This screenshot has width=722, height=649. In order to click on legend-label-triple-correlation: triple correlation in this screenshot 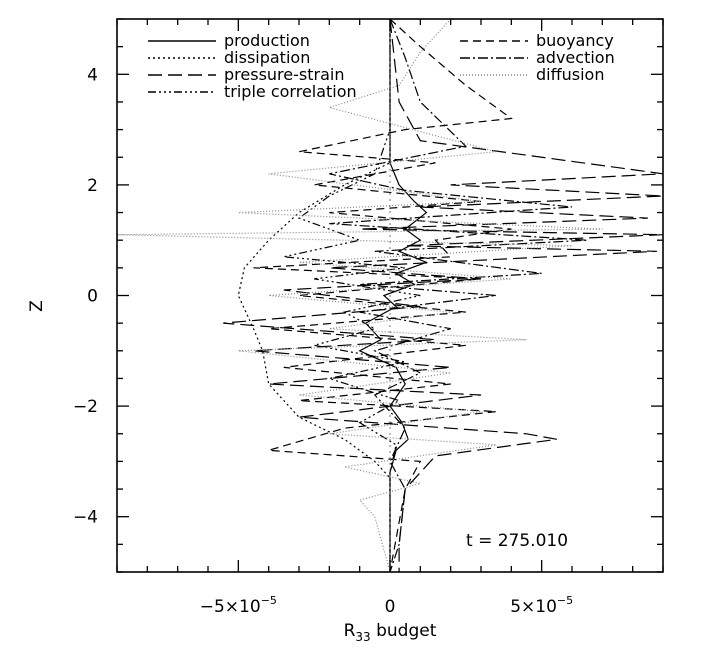, I will do `click(290, 91)`.